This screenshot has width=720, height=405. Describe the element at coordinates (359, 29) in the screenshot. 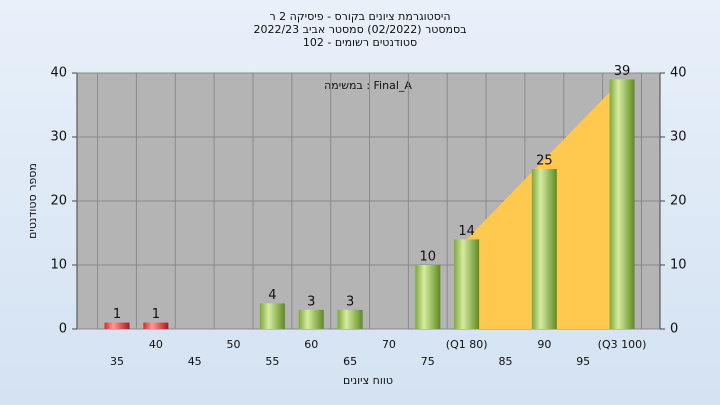

I see `title-line: בסמסטר (02/2022) סמסטר אביב 2022/23` at that location.